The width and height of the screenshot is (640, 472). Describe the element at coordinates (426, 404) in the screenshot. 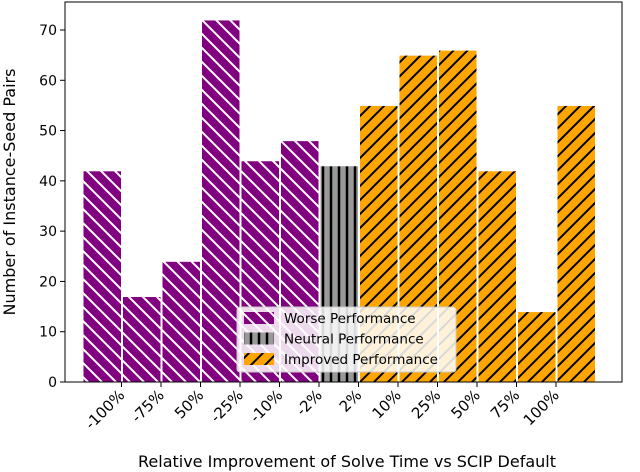

I see `x-tick-label: 25%` at that location.